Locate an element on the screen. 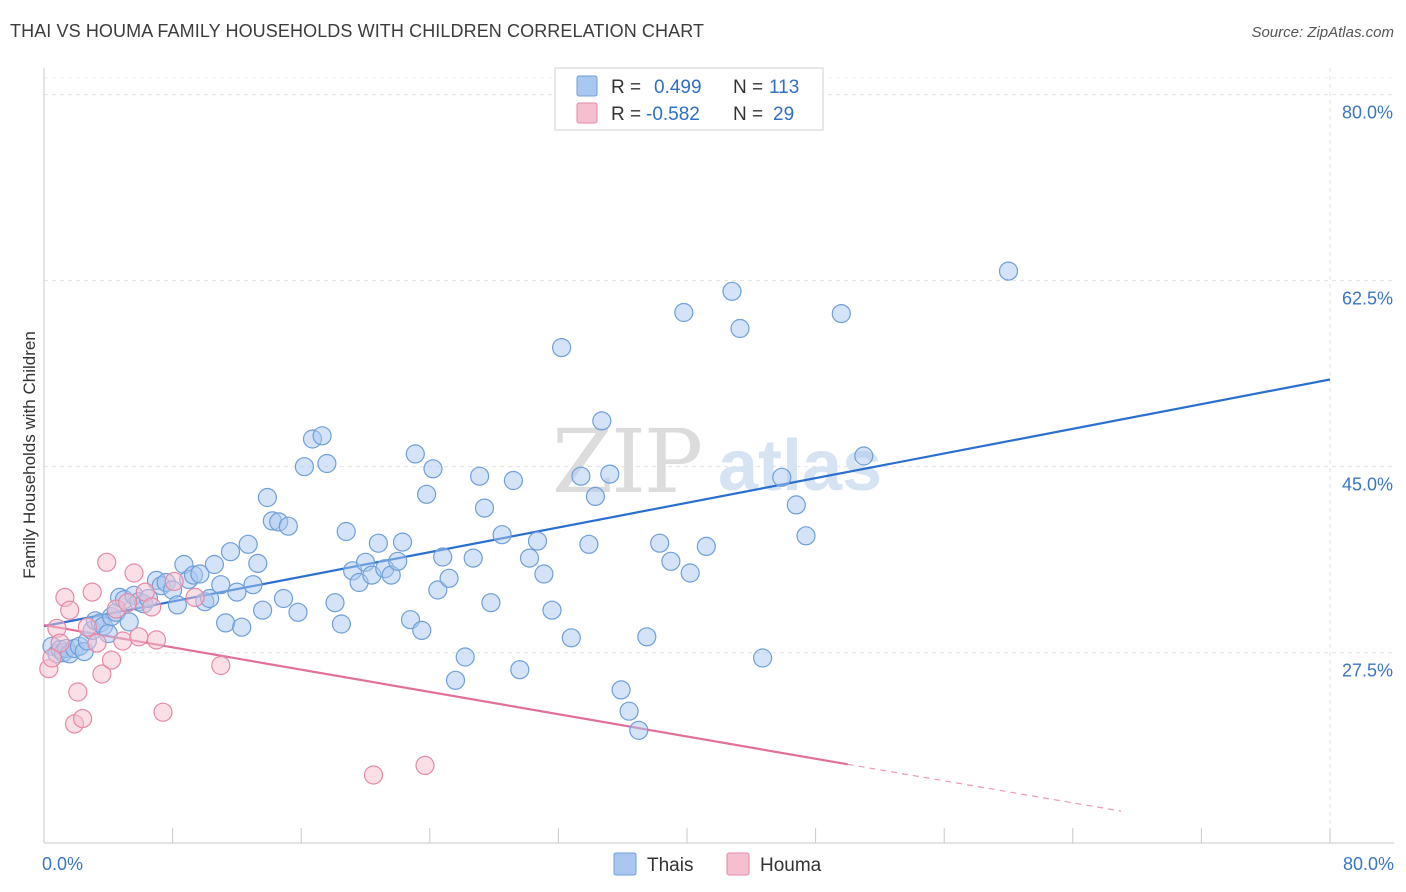 The image size is (1406, 892). stats-legend-box is located at coordinates (689, 99).